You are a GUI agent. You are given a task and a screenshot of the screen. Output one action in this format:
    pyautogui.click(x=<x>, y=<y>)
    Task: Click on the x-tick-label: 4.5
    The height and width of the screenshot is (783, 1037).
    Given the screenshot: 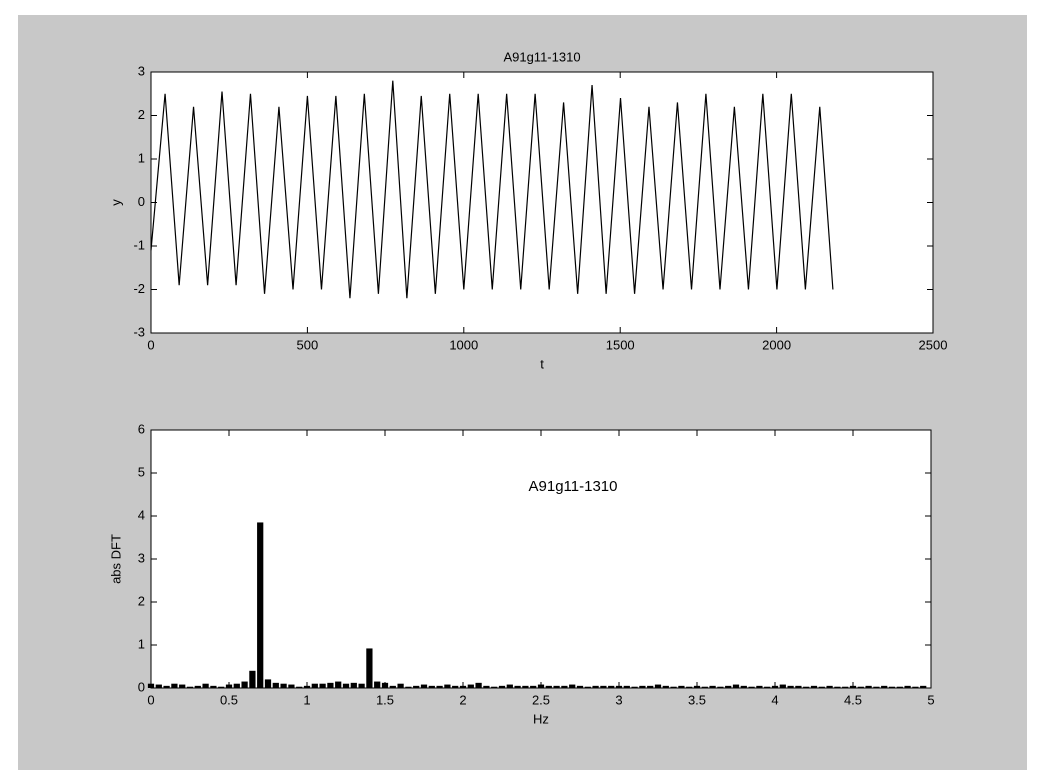 What is the action you would take?
    pyautogui.click(x=853, y=699)
    